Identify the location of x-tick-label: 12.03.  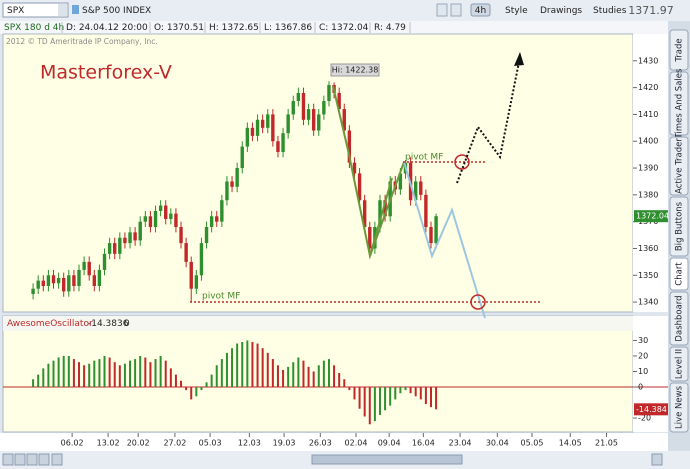
(249, 443).